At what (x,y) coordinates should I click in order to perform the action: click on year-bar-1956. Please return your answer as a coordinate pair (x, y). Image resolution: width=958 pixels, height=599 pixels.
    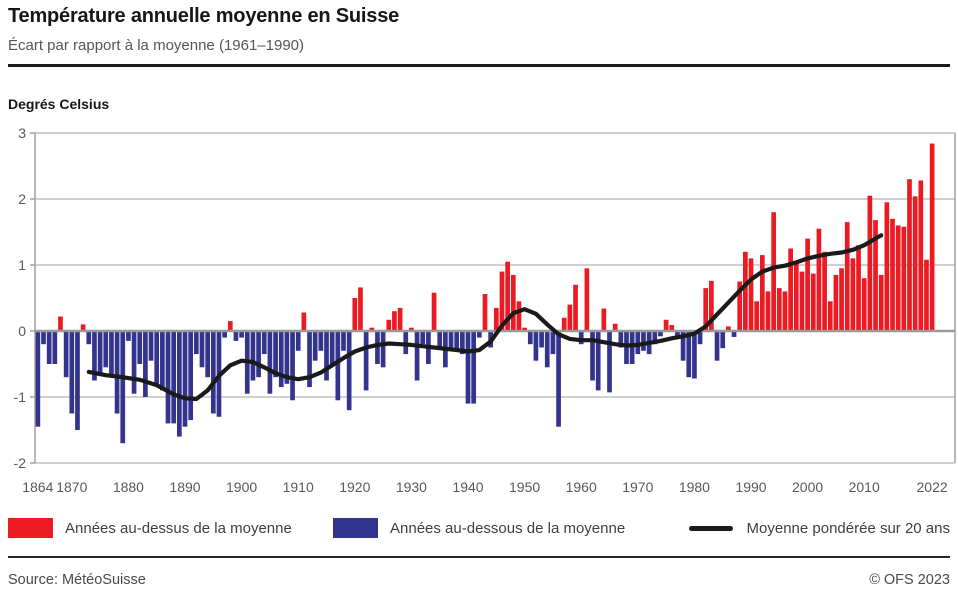
    Looking at the image, I should click on (558, 379).